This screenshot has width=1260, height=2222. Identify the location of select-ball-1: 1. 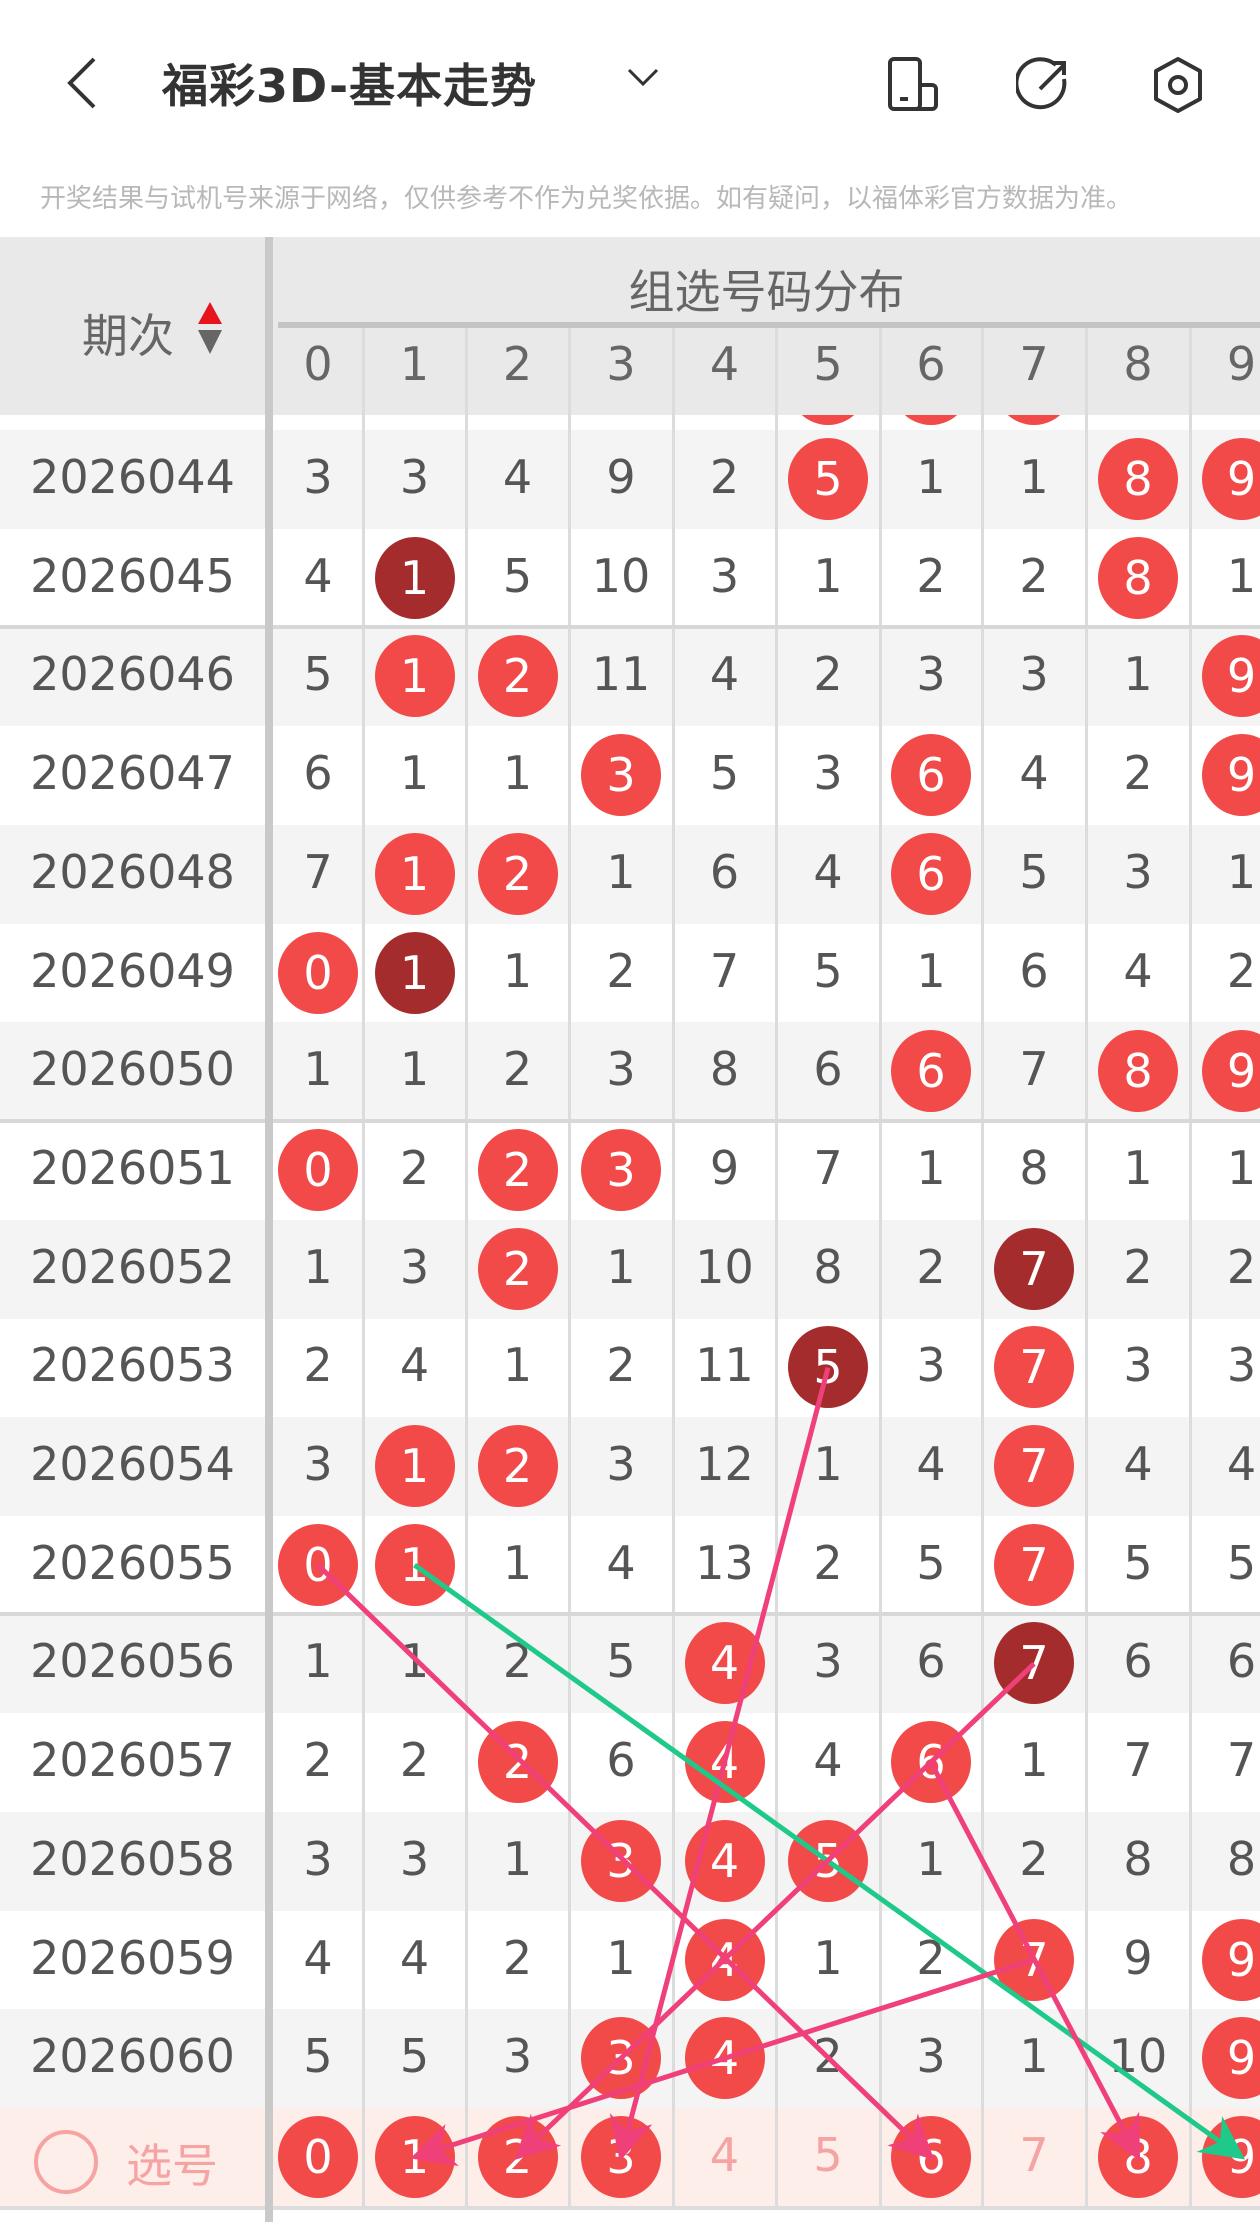
(414, 2157).